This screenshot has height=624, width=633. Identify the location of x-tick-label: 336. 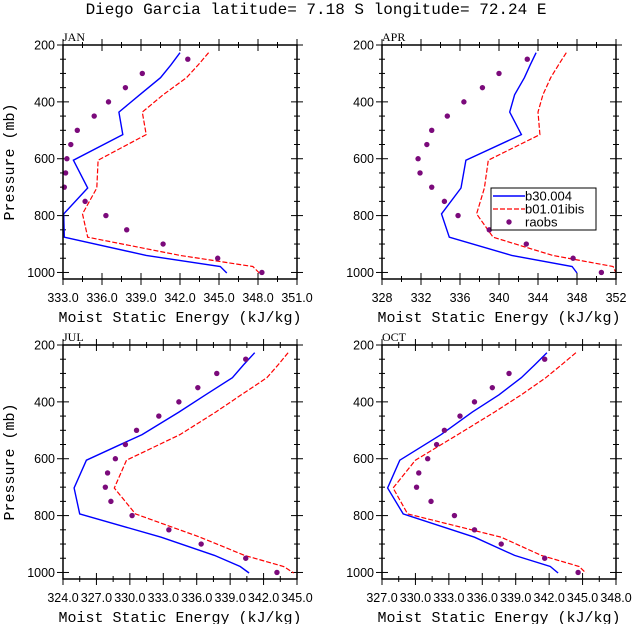
(460, 298).